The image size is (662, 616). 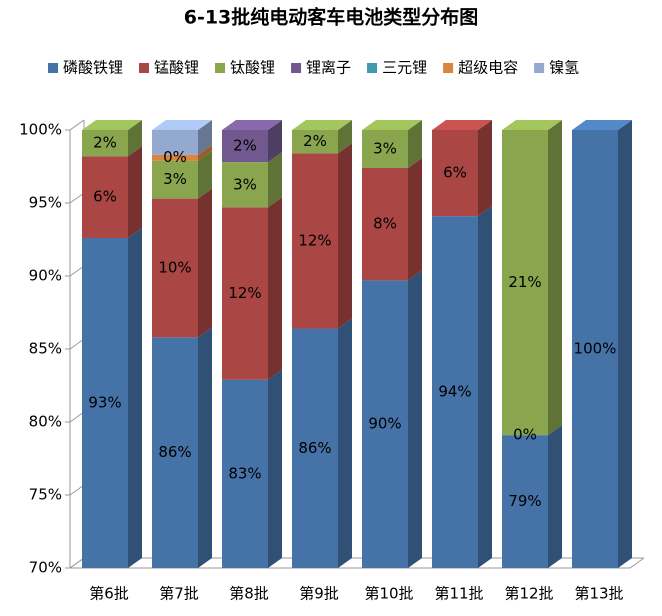 I want to click on data-label: 21%, so click(x=524, y=282).